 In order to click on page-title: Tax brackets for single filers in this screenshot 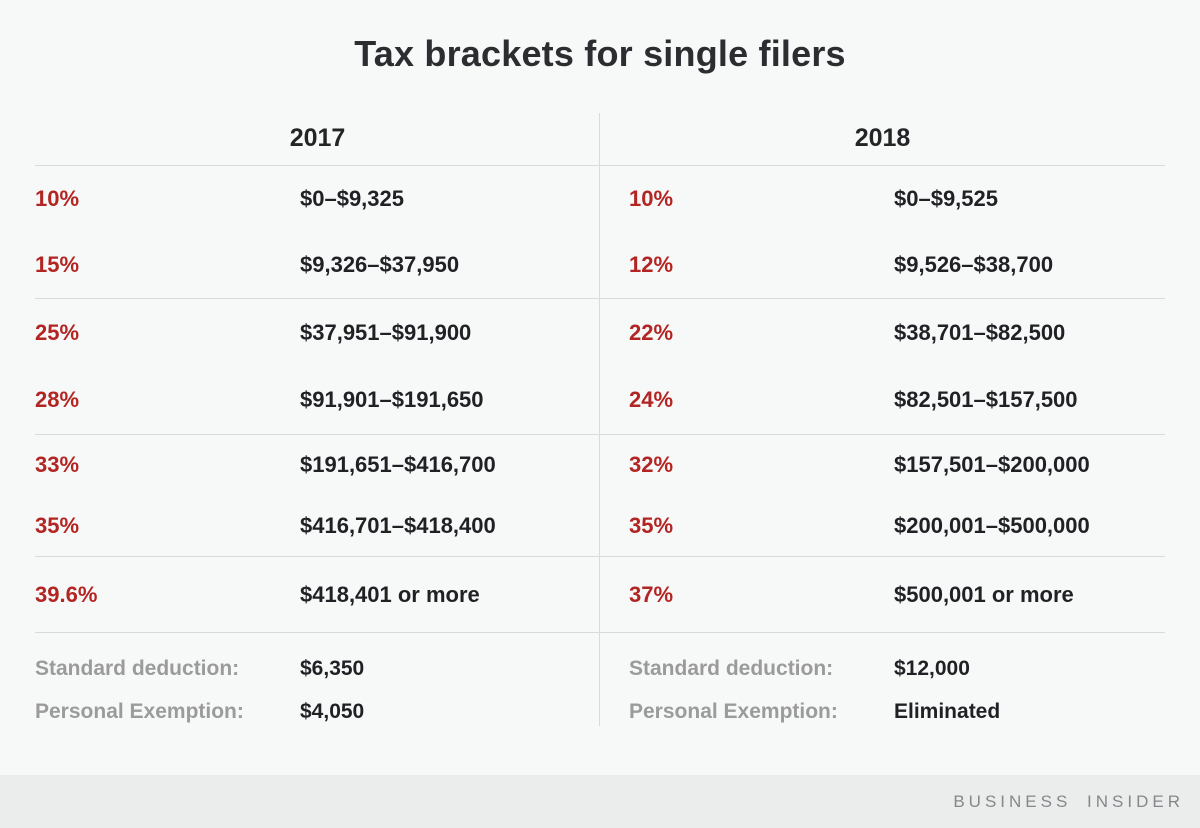, I will do `click(600, 53)`.